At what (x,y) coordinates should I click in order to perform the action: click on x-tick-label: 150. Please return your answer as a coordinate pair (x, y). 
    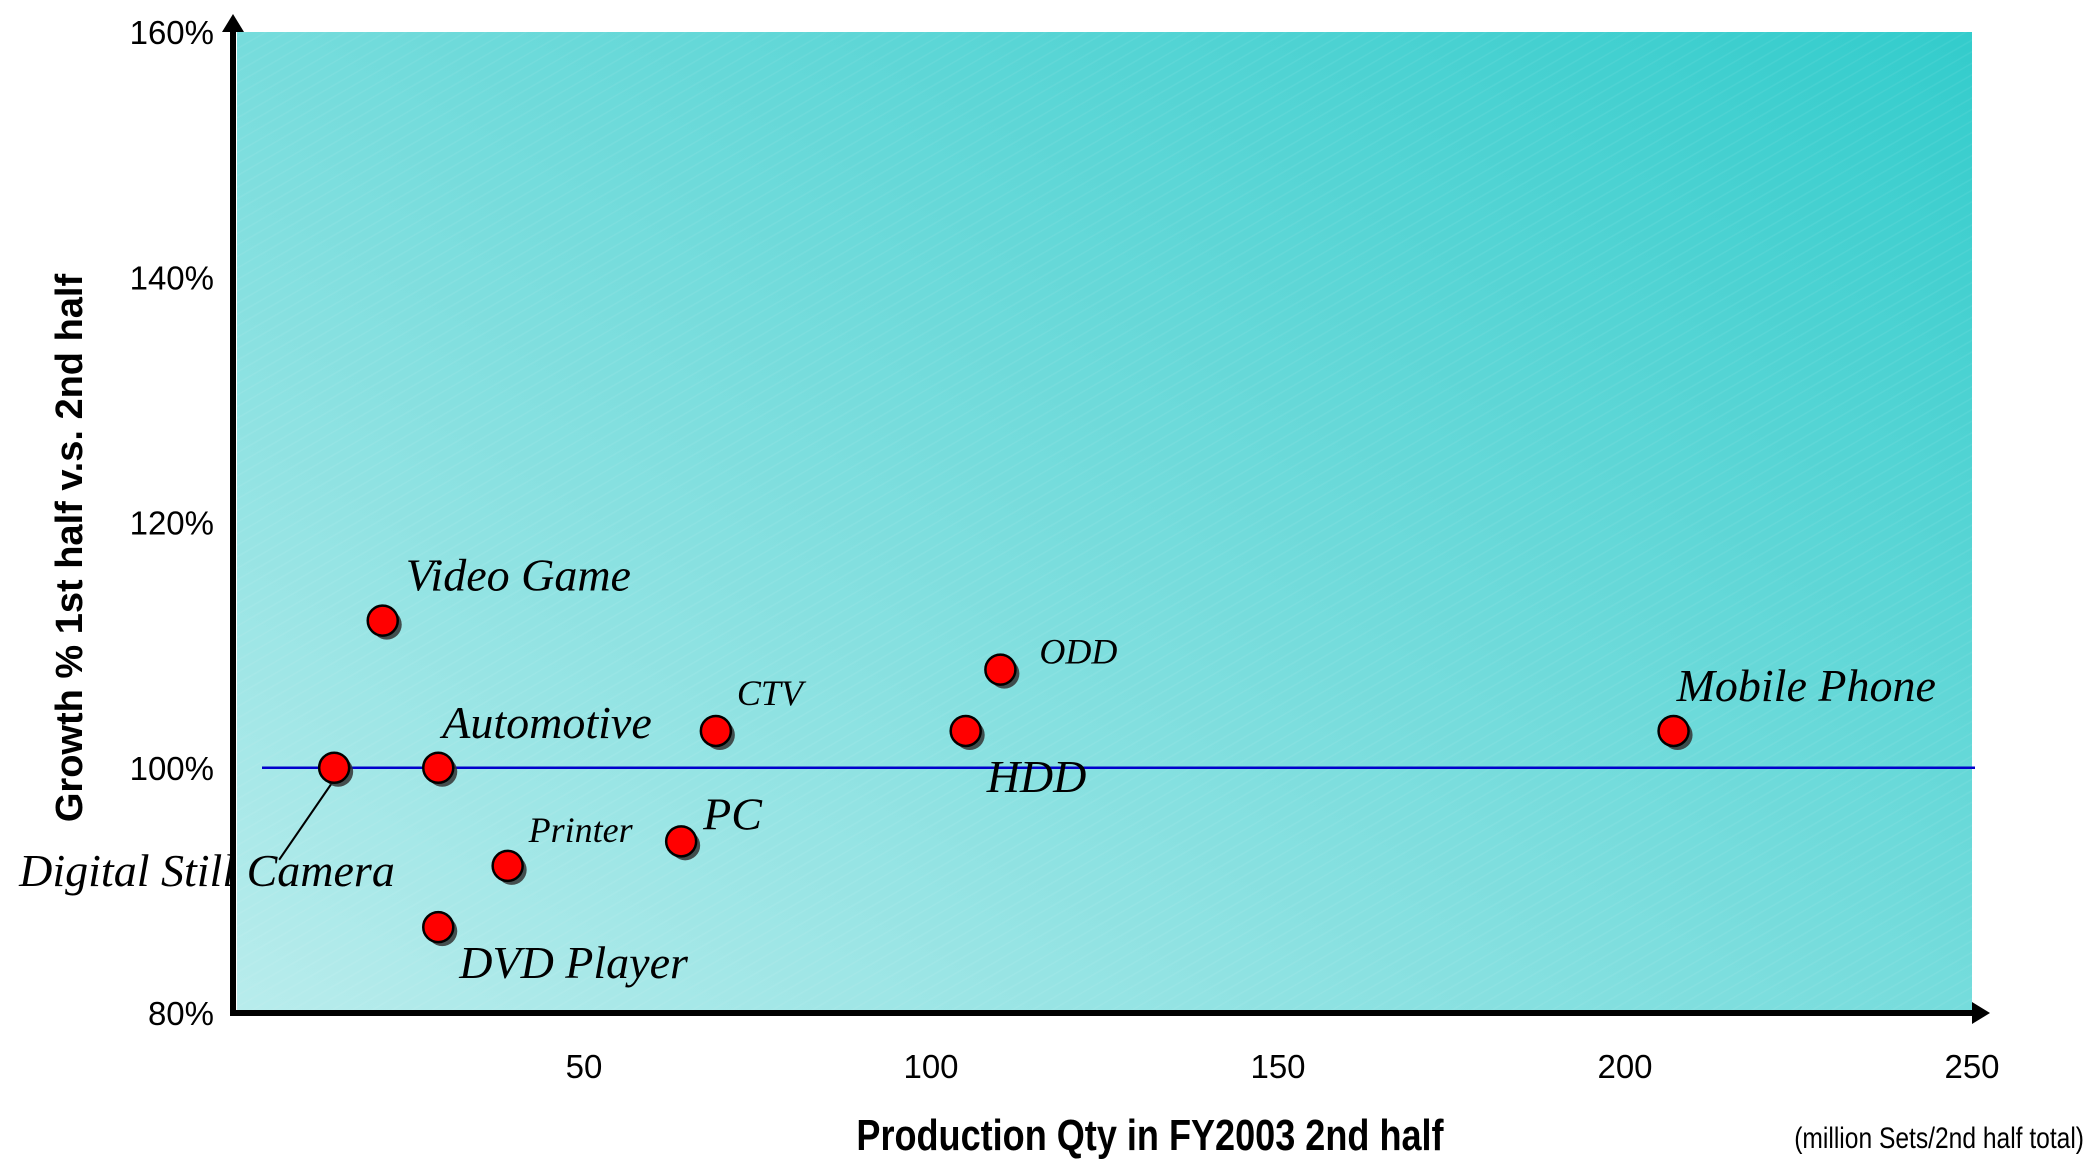
    Looking at the image, I should click on (1277, 1066).